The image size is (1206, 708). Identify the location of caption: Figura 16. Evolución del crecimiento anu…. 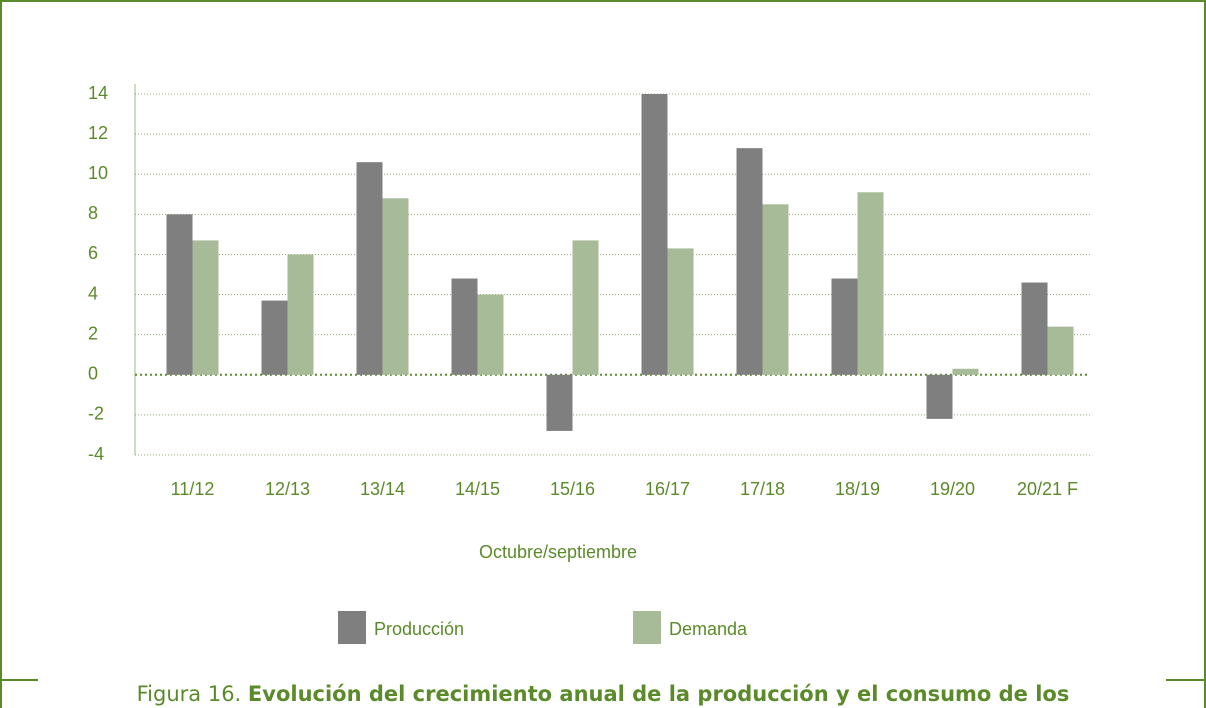
(603, 694).